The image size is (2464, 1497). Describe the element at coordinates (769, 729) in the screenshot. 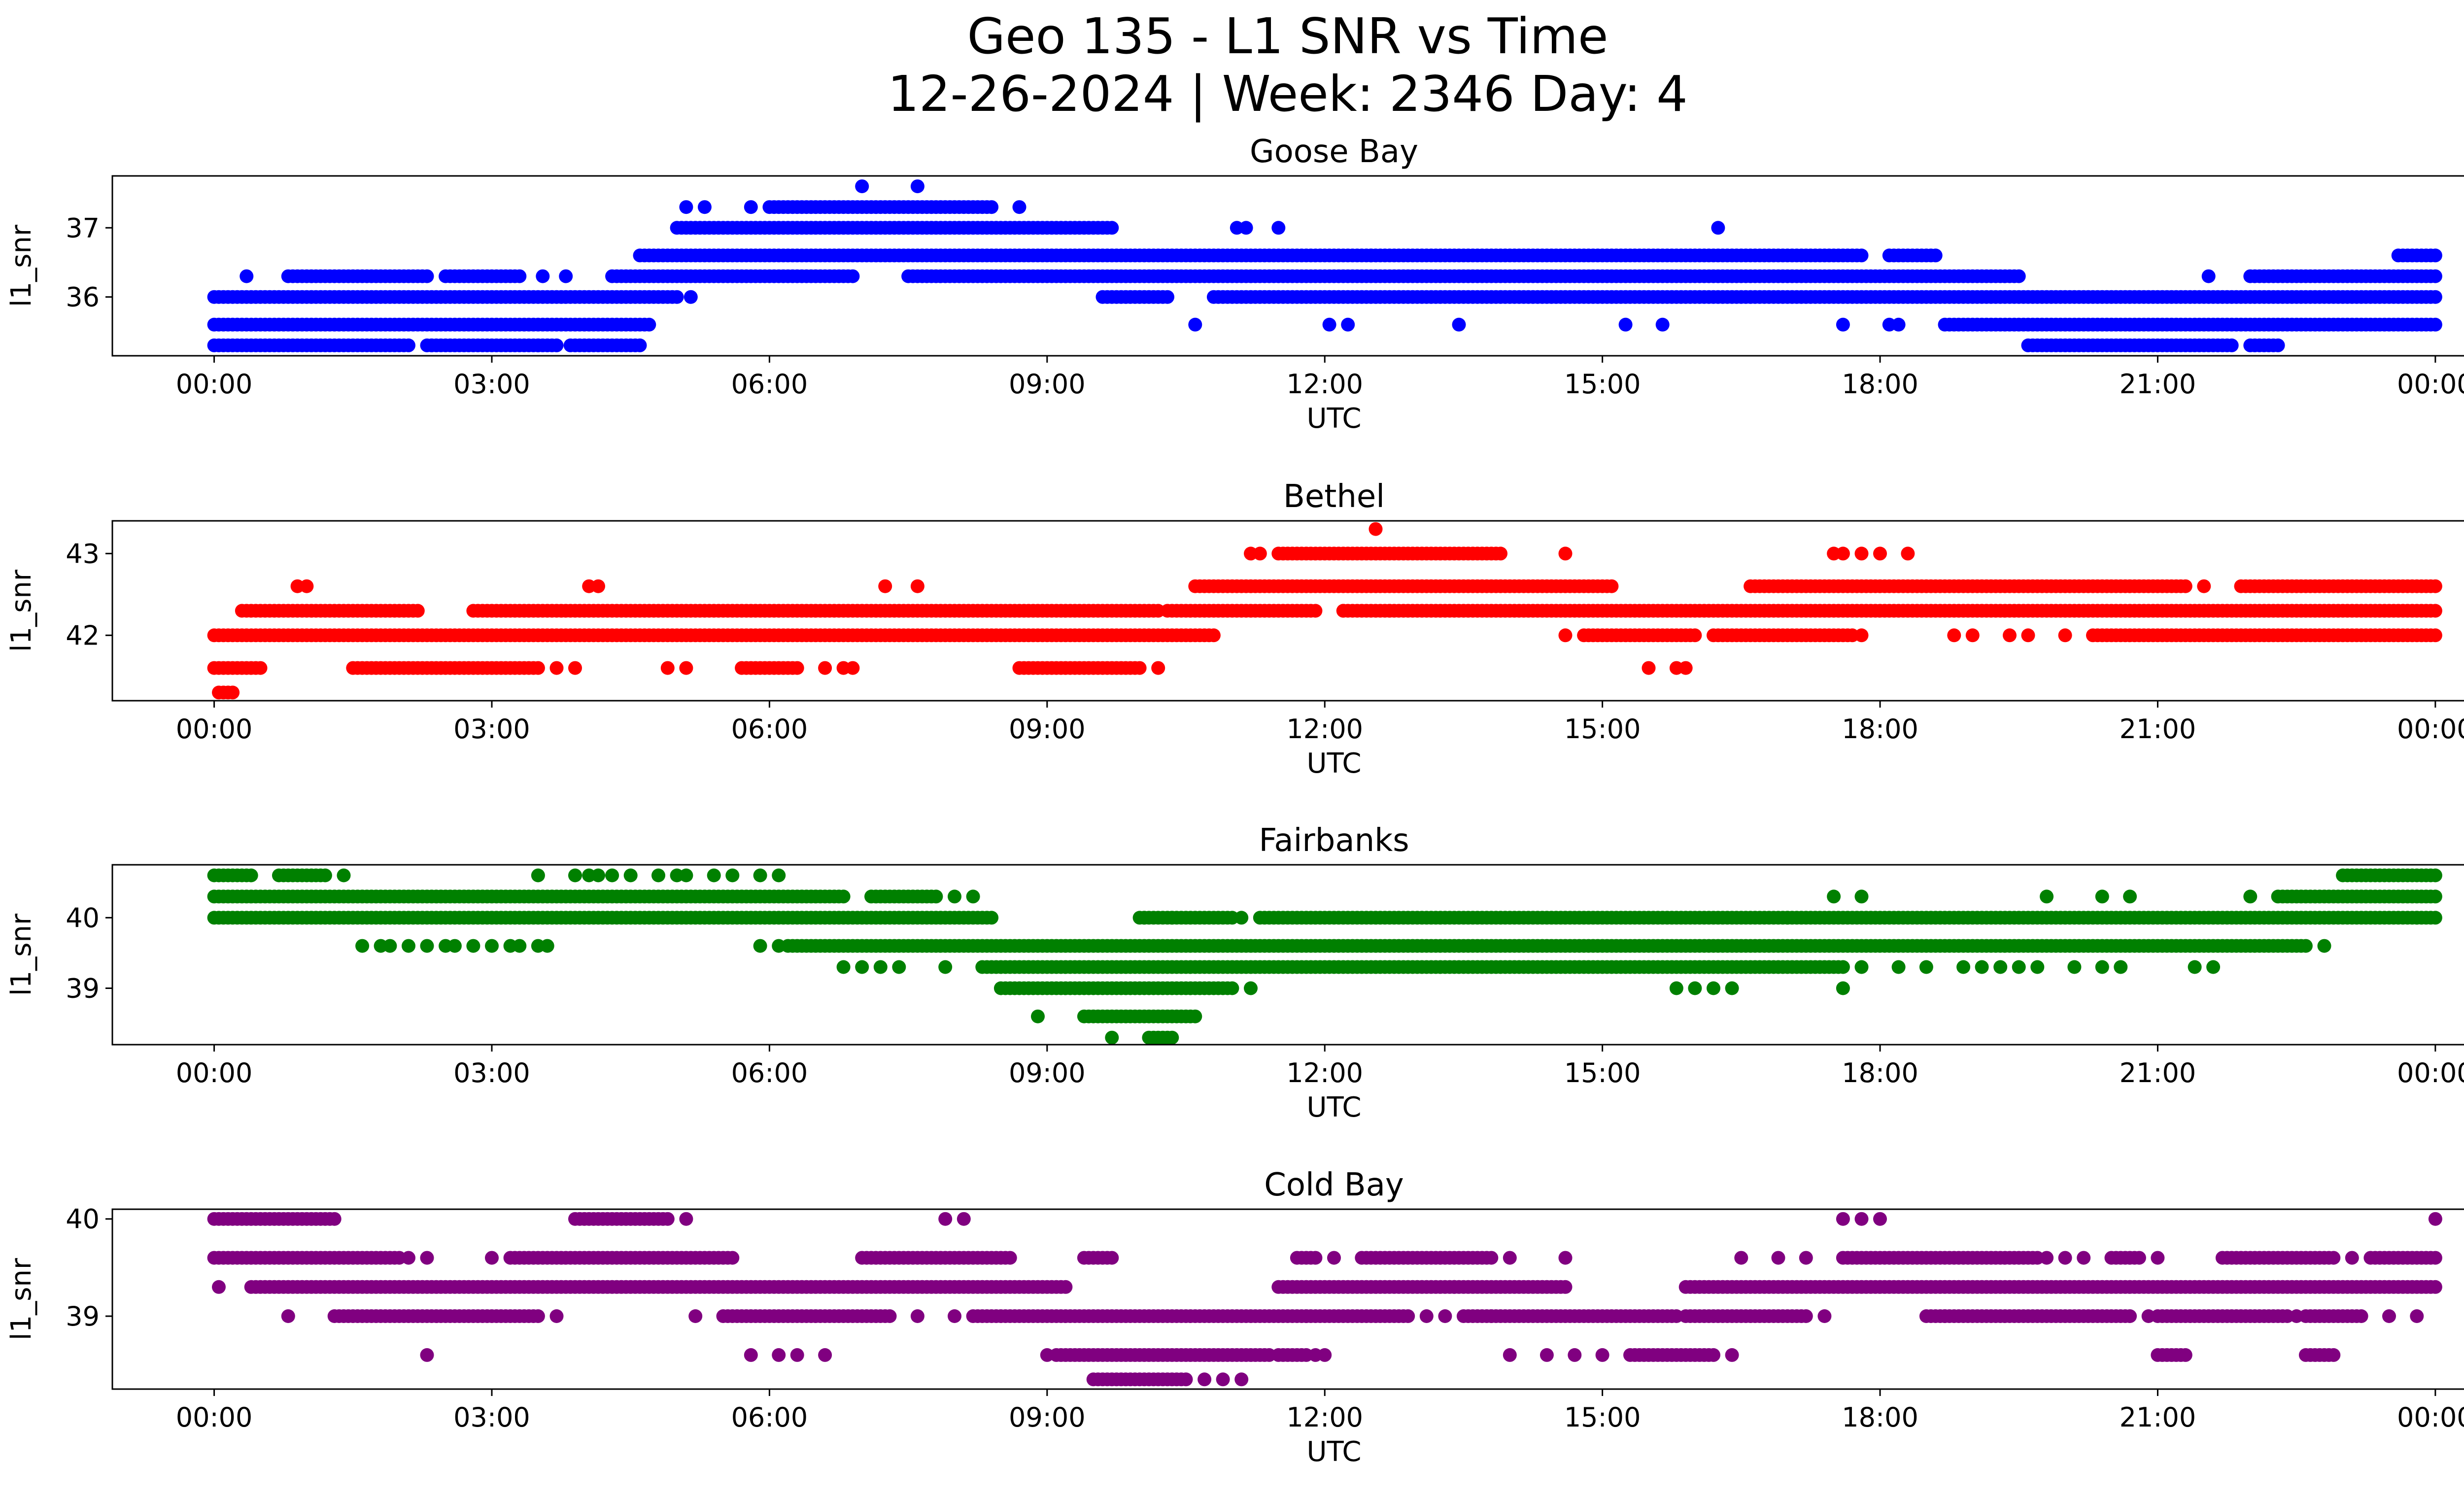

I see `x-tick-label: 06:00` at that location.